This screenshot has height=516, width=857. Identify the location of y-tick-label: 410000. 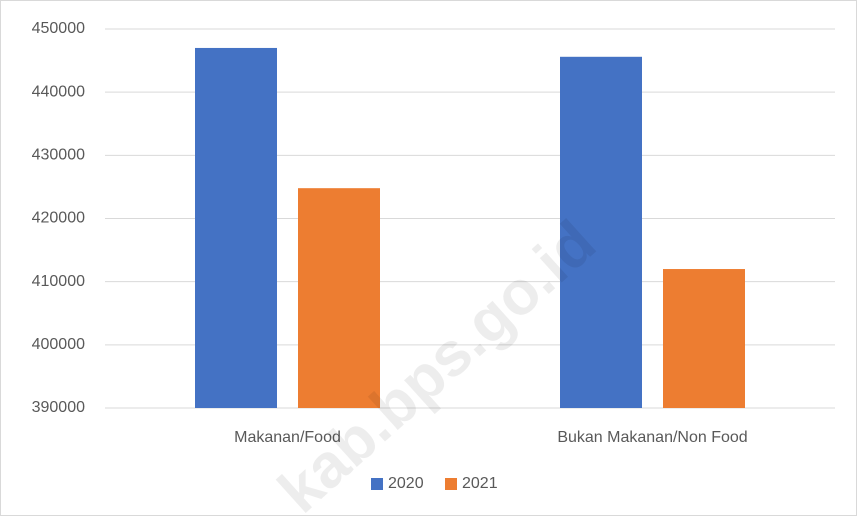
(58, 281).